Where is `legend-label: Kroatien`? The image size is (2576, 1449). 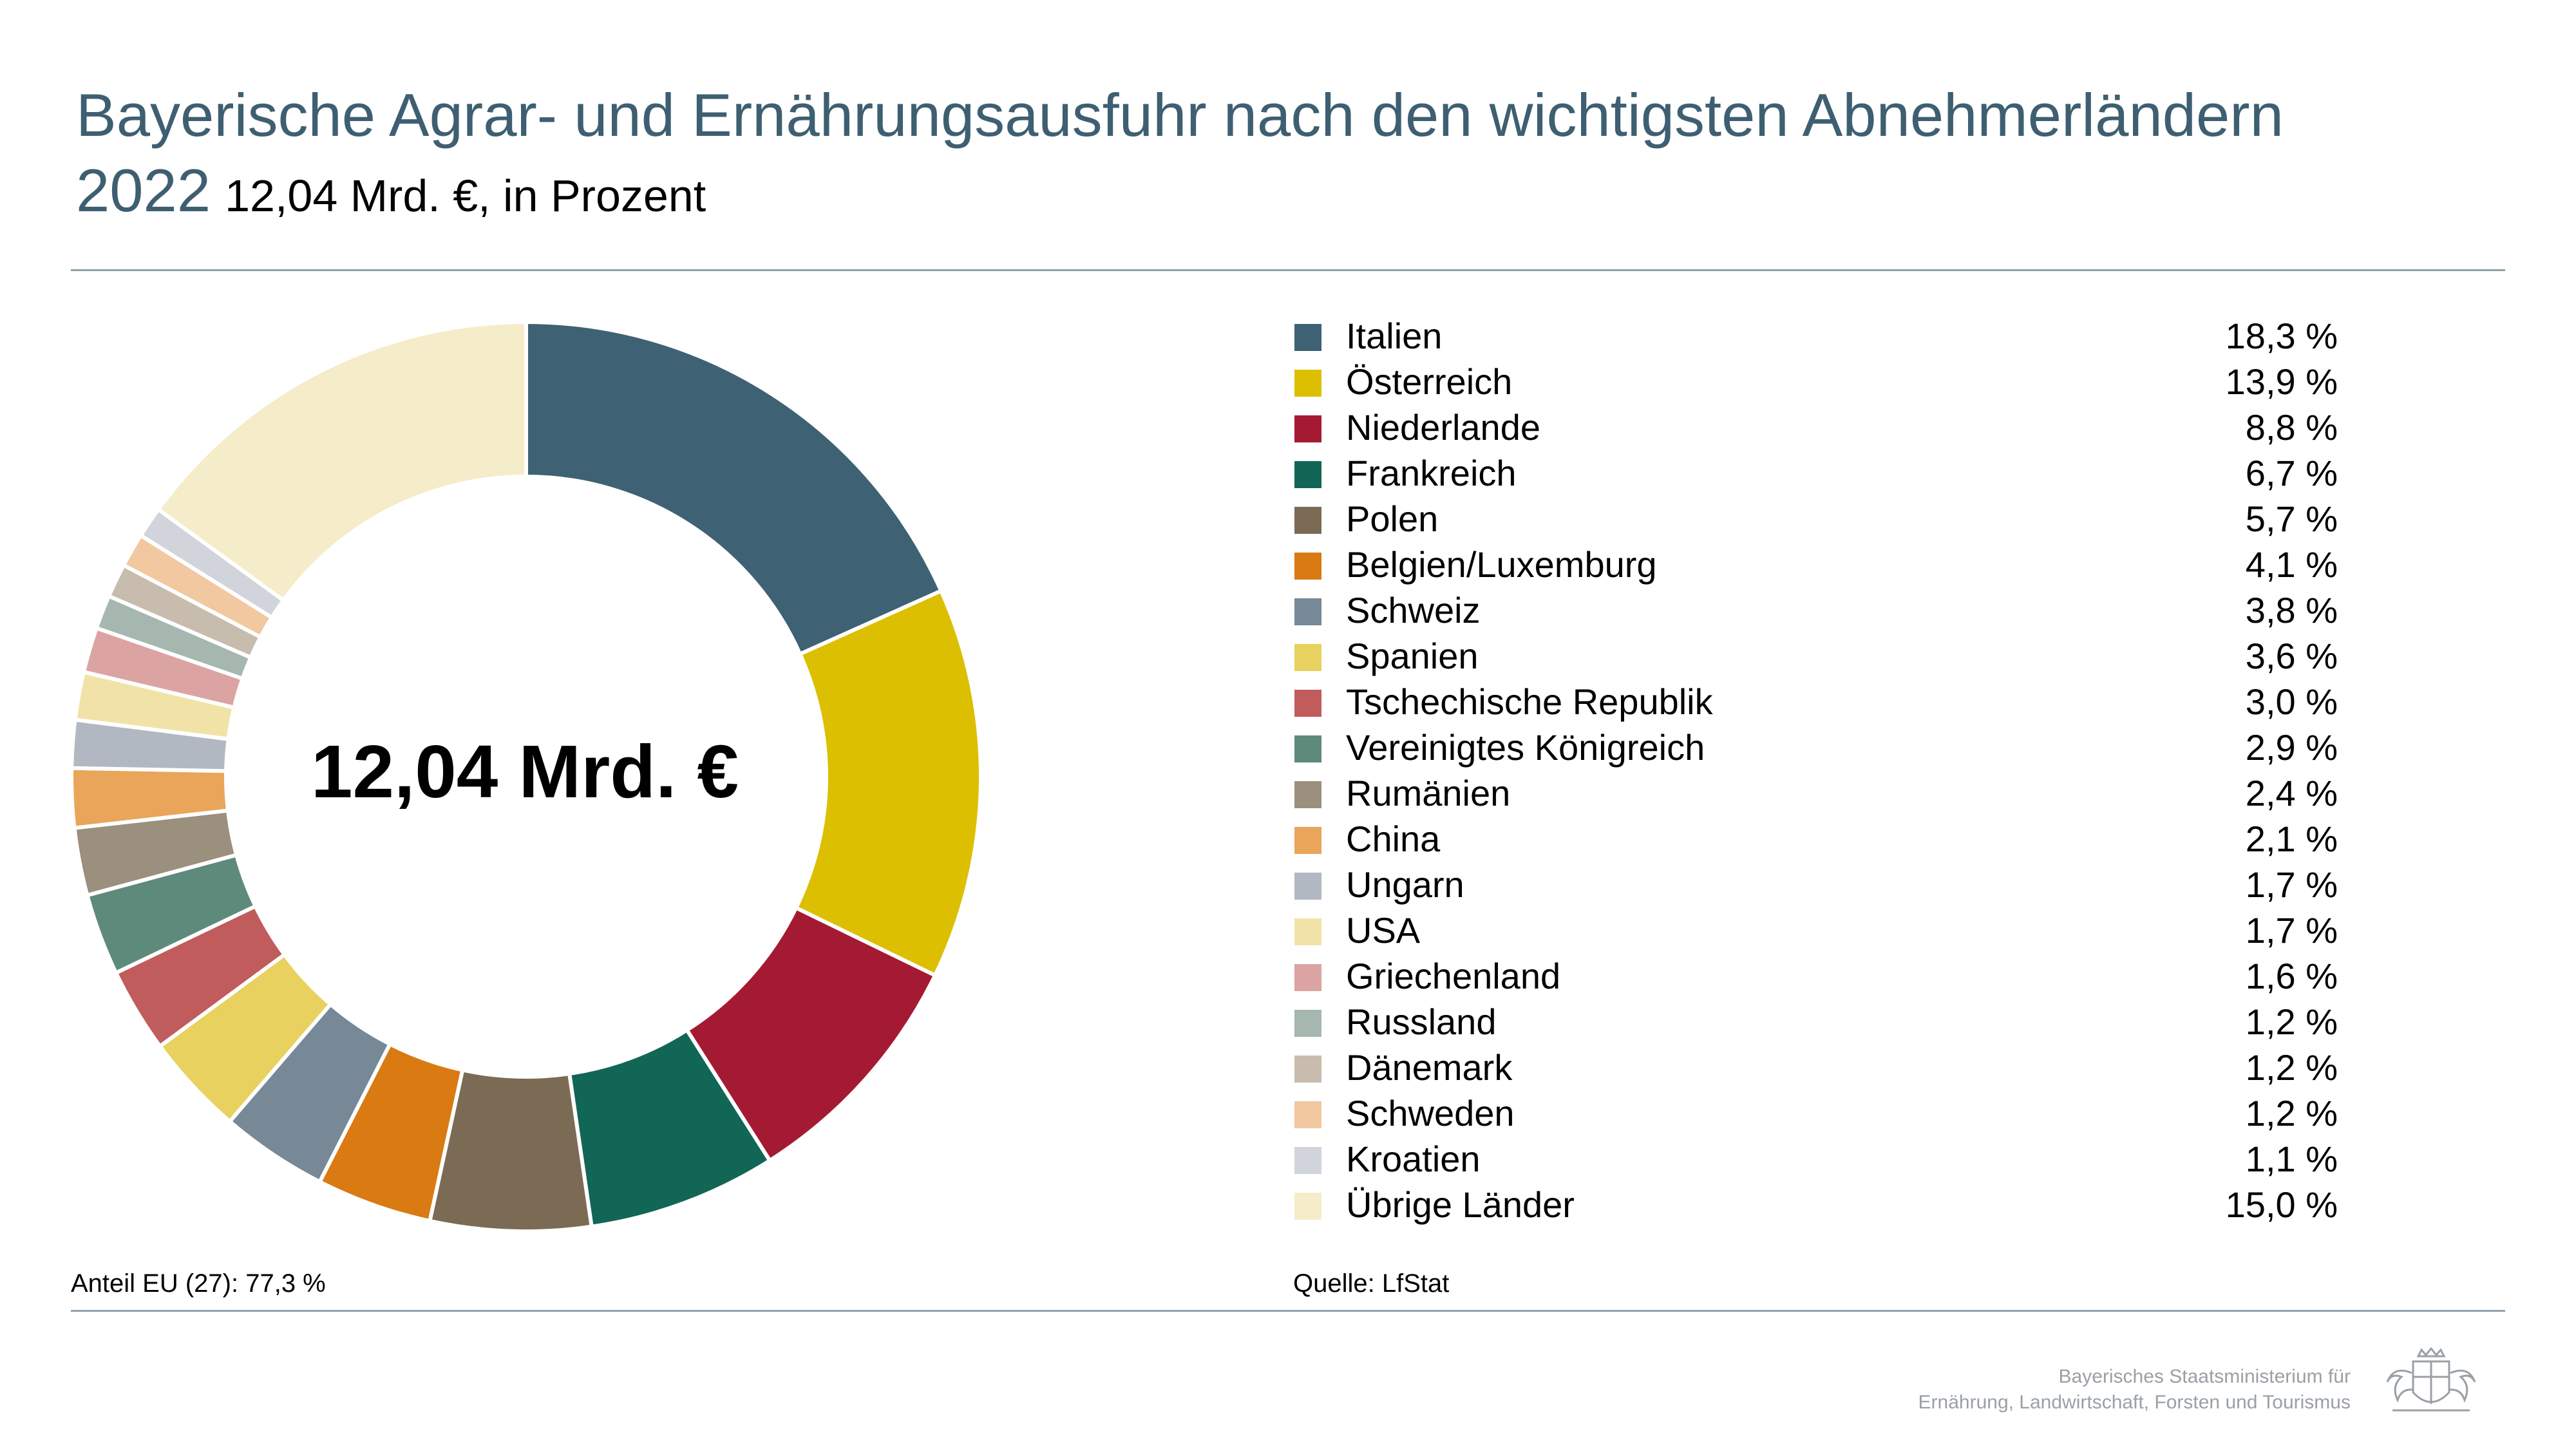
legend-label: Kroatien is located at coordinates (1413, 1159).